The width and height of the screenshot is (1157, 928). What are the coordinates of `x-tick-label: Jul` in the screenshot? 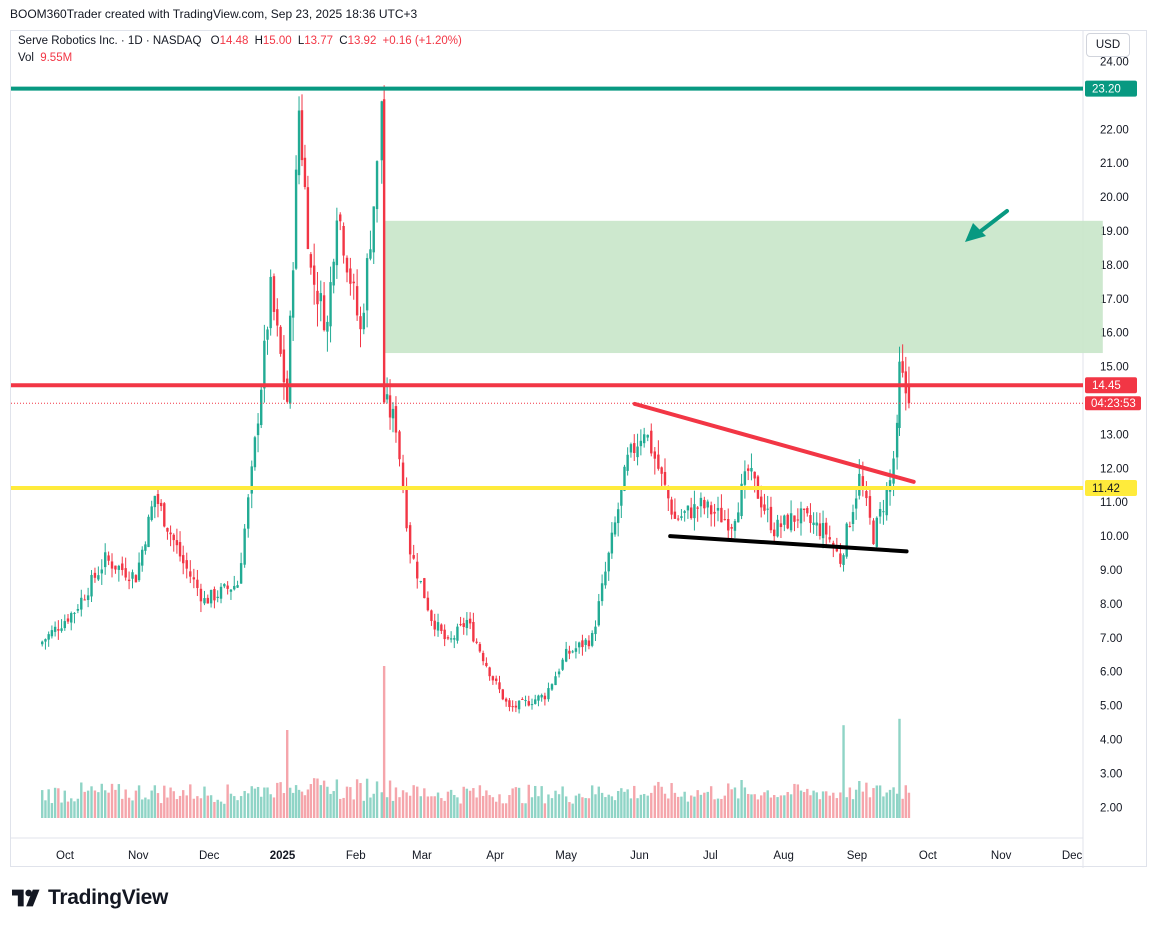 It's located at (710, 856).